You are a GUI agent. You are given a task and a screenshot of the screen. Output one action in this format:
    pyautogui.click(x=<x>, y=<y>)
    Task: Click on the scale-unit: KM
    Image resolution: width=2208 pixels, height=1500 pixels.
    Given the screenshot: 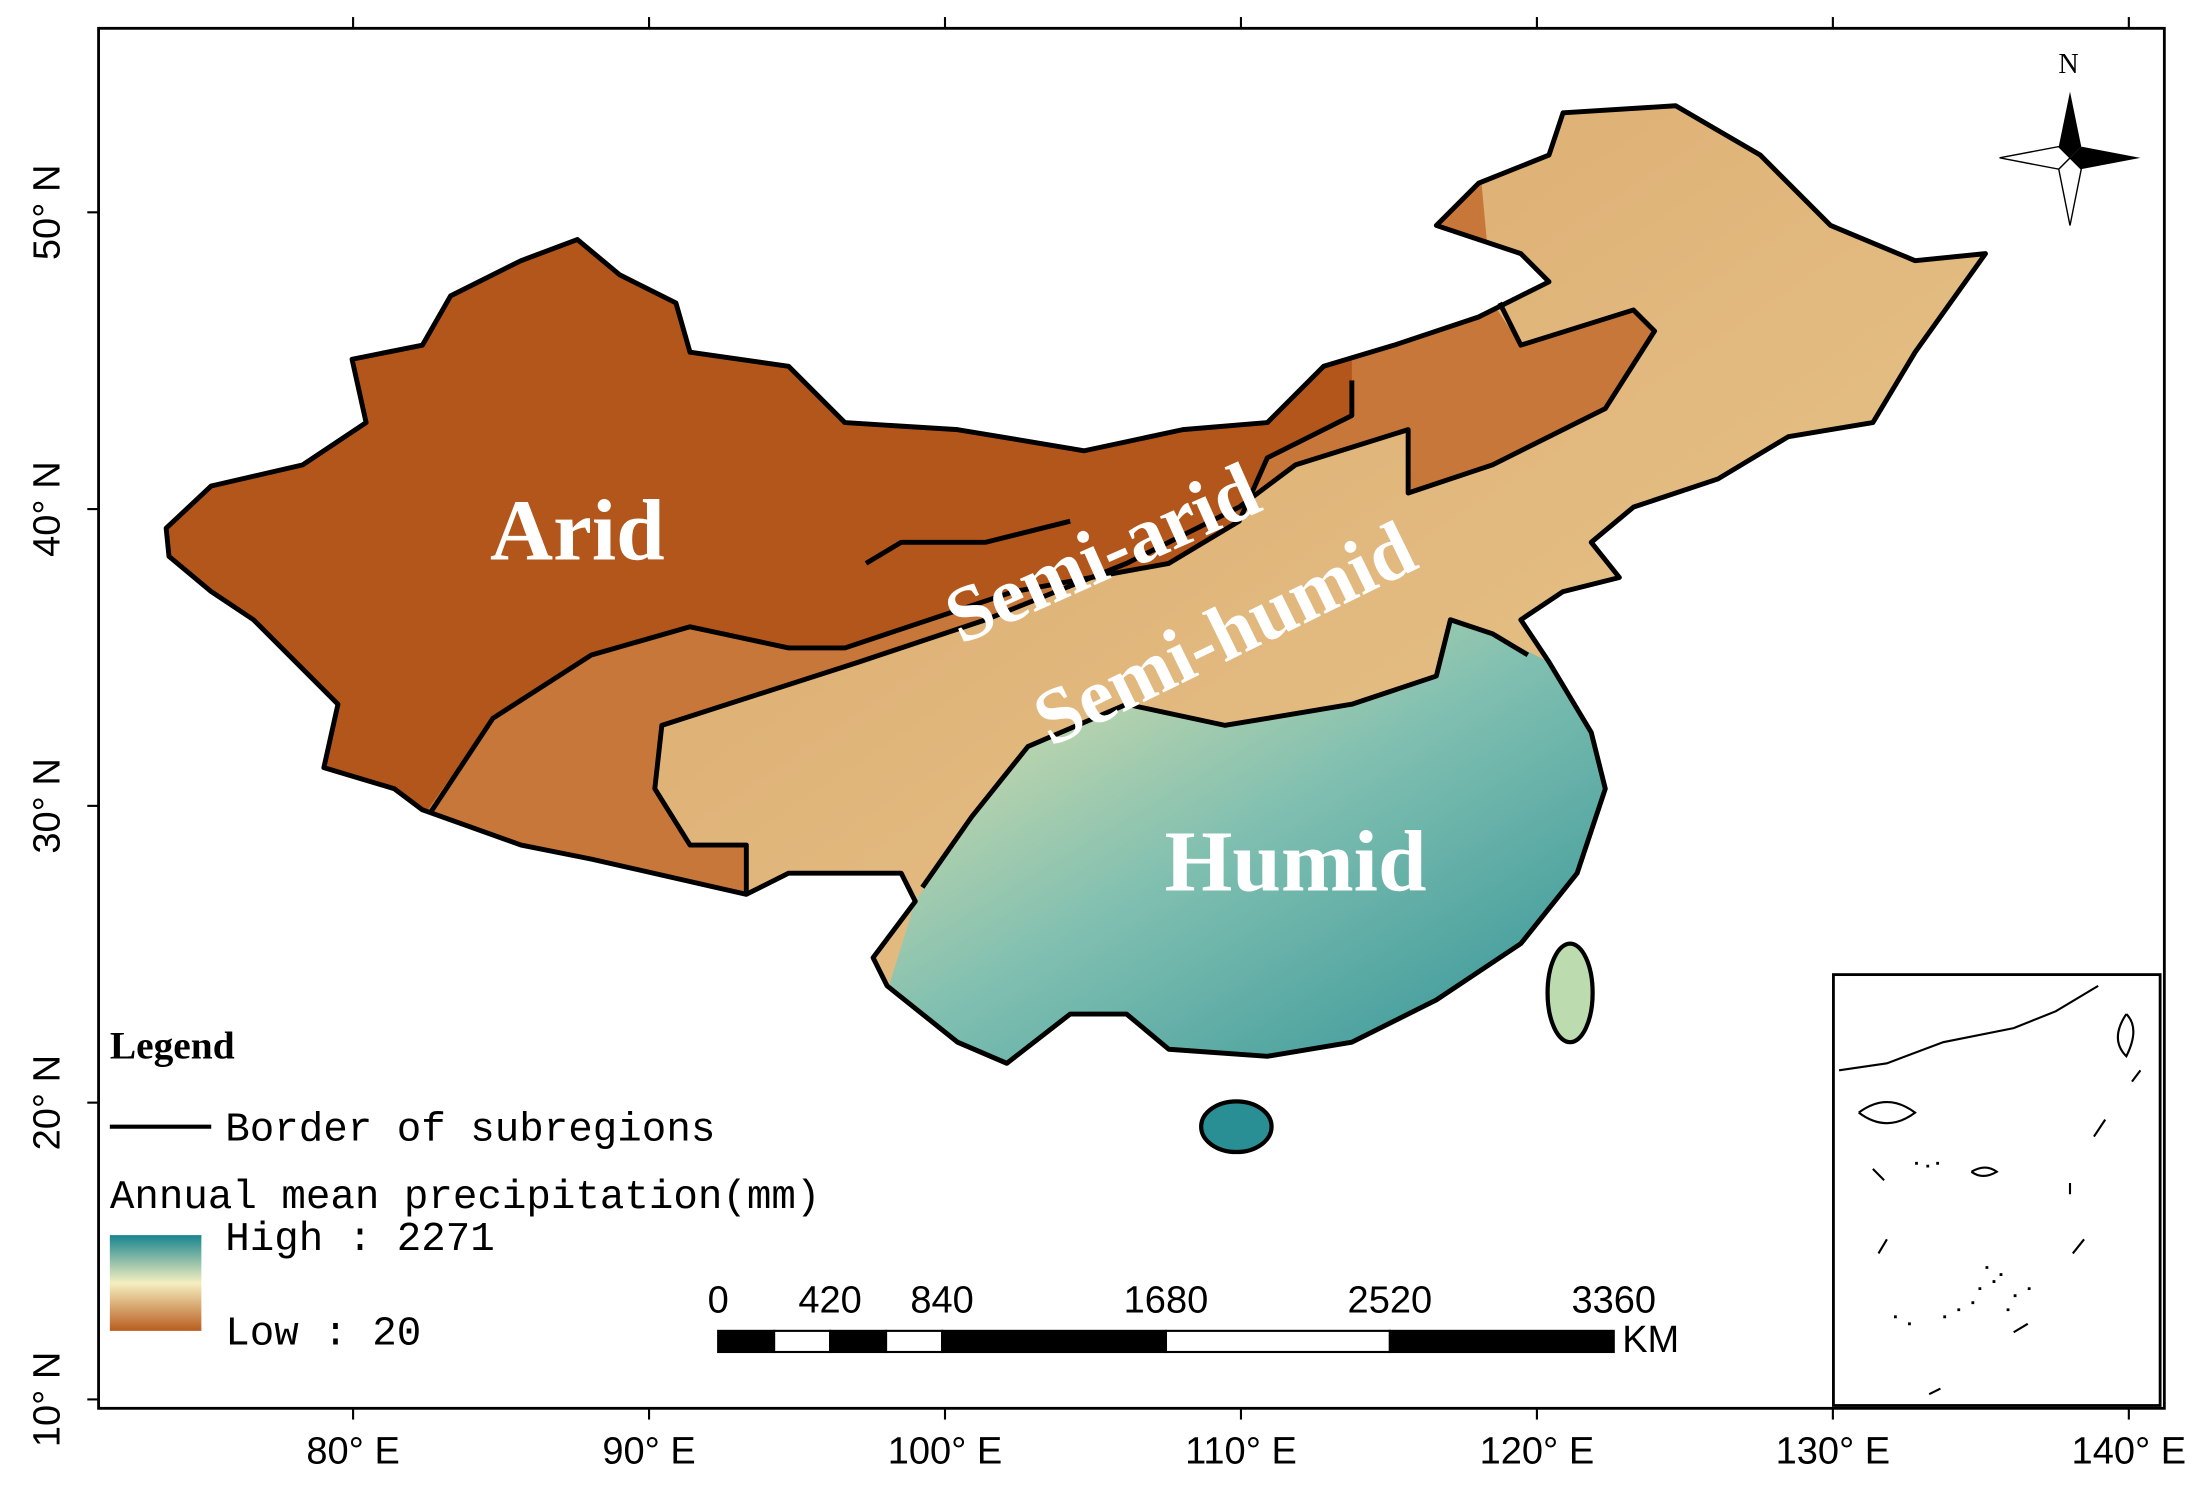 What is the action you would take?
    pyautogui.click(x=1650, y=1340)
    